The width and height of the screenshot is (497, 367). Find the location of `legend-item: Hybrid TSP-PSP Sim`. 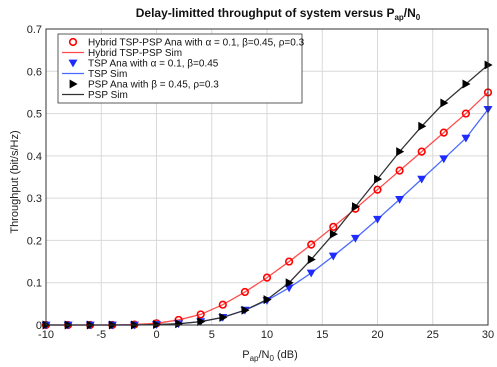

legend-item: Hybrid TSP-PSP Sim is located at coordinates (122, 53).